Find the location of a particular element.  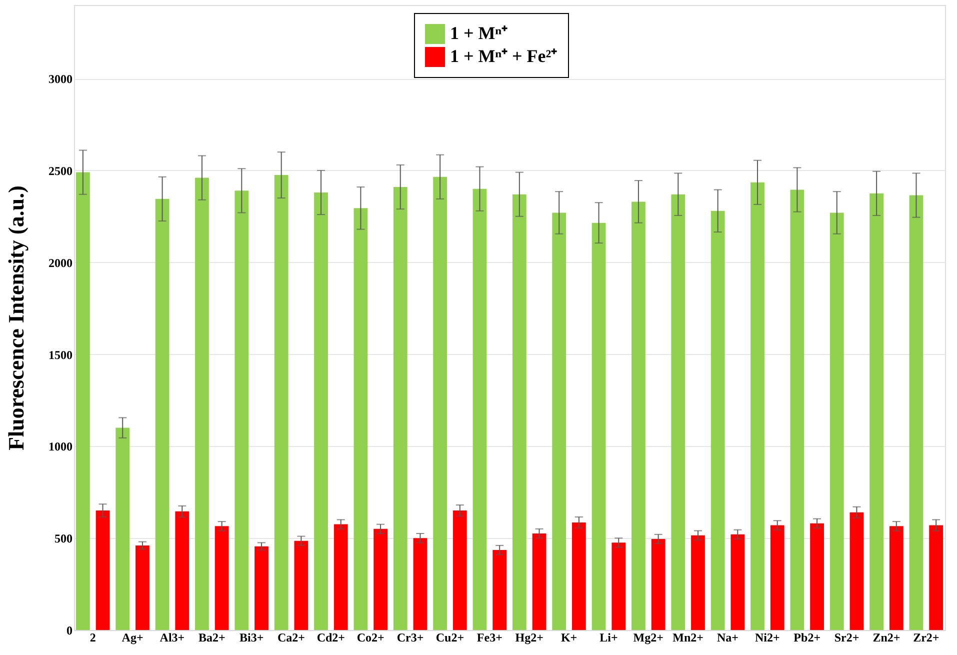

y-tick-label: 1500 is located at coordinates (60, 355).